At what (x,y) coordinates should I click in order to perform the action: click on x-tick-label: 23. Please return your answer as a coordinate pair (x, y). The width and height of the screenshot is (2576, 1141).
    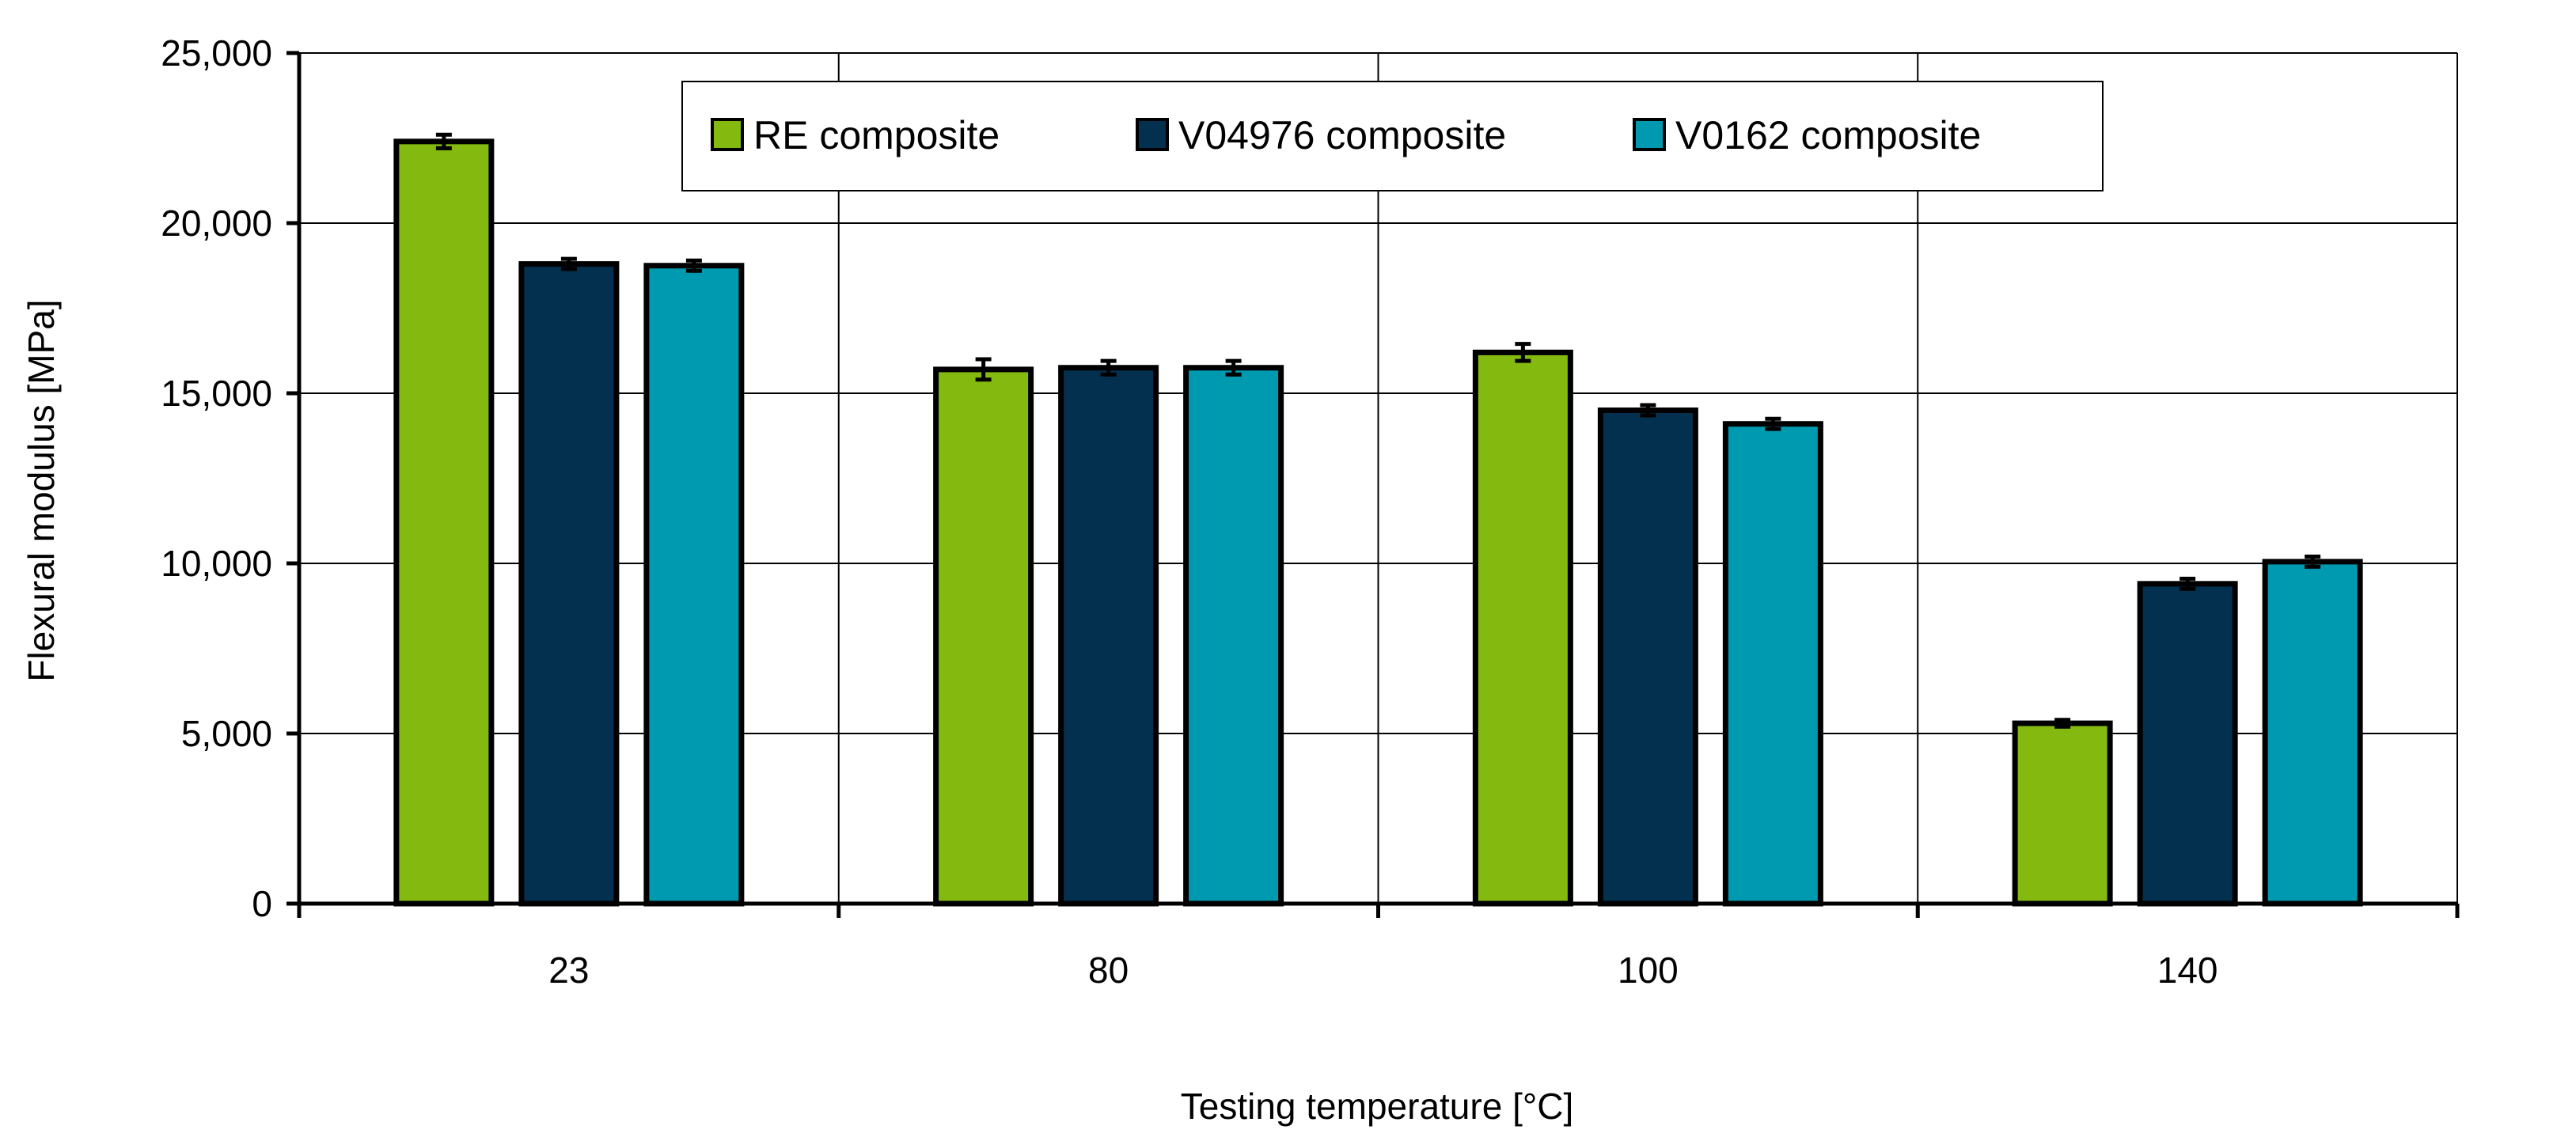
    Looking at the image, I should click on (568, 970).